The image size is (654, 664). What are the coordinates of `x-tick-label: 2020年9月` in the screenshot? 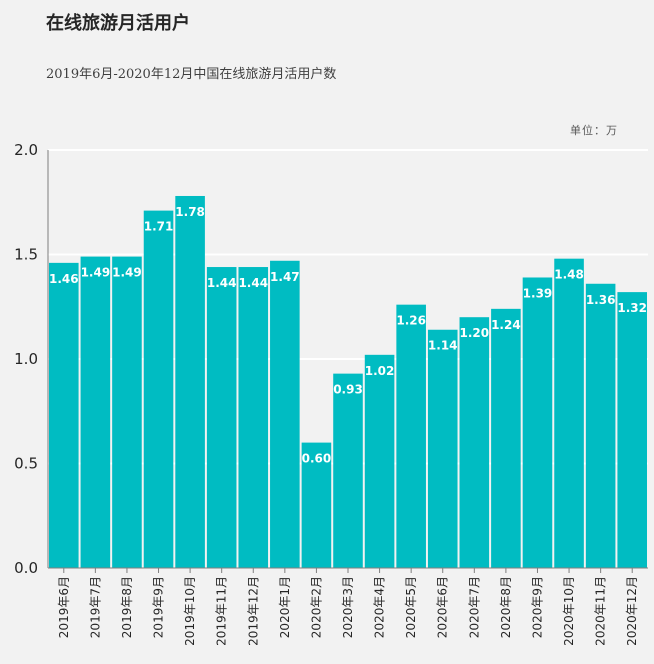 It's located at (537, 607).